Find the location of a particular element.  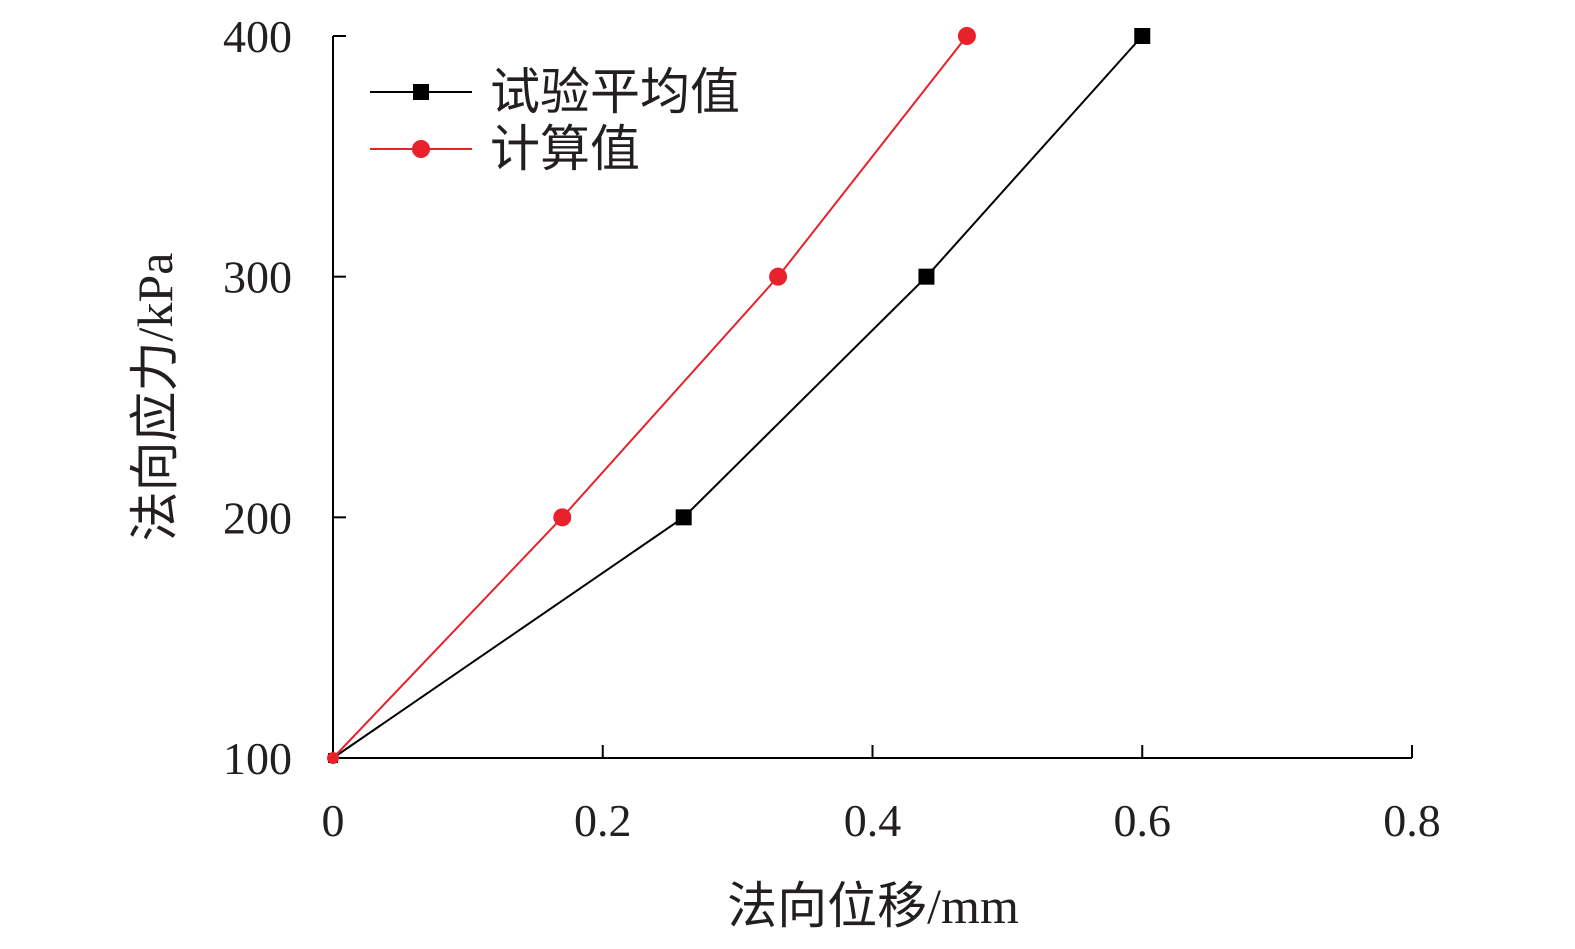

y-tick-label: 200 is located at coordinates (257, 517).